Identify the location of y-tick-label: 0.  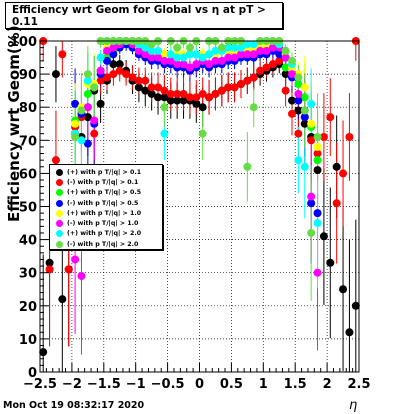
(32, 373).